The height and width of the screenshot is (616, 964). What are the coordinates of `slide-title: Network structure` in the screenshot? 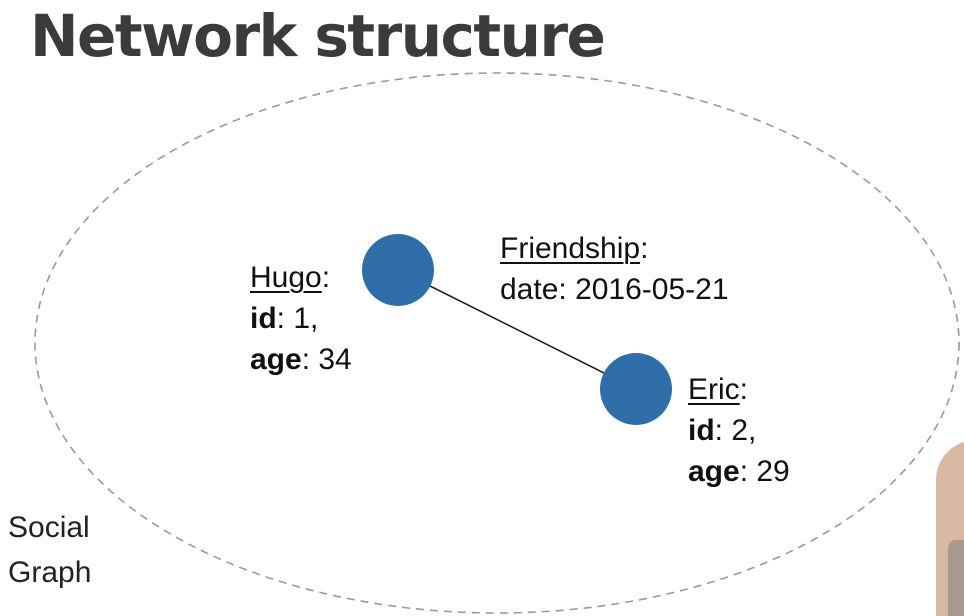 It's located at (318, 36).